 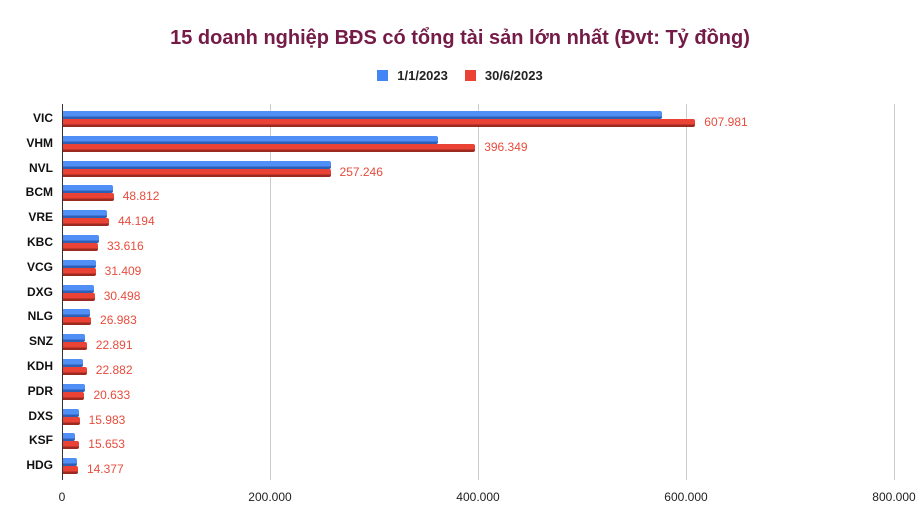 I want to click on y-category-label: KDH, so click(x=40, y=366).